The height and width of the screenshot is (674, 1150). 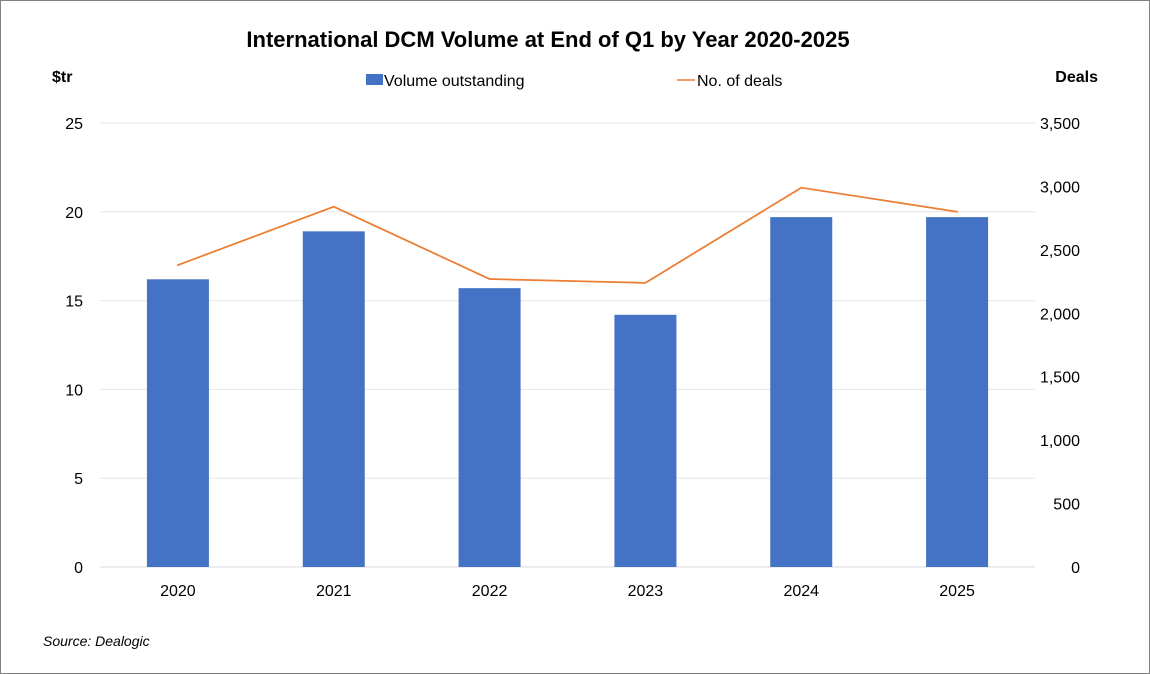 I want to click on x-tick-label: 2020, so click(x=178, y=591).